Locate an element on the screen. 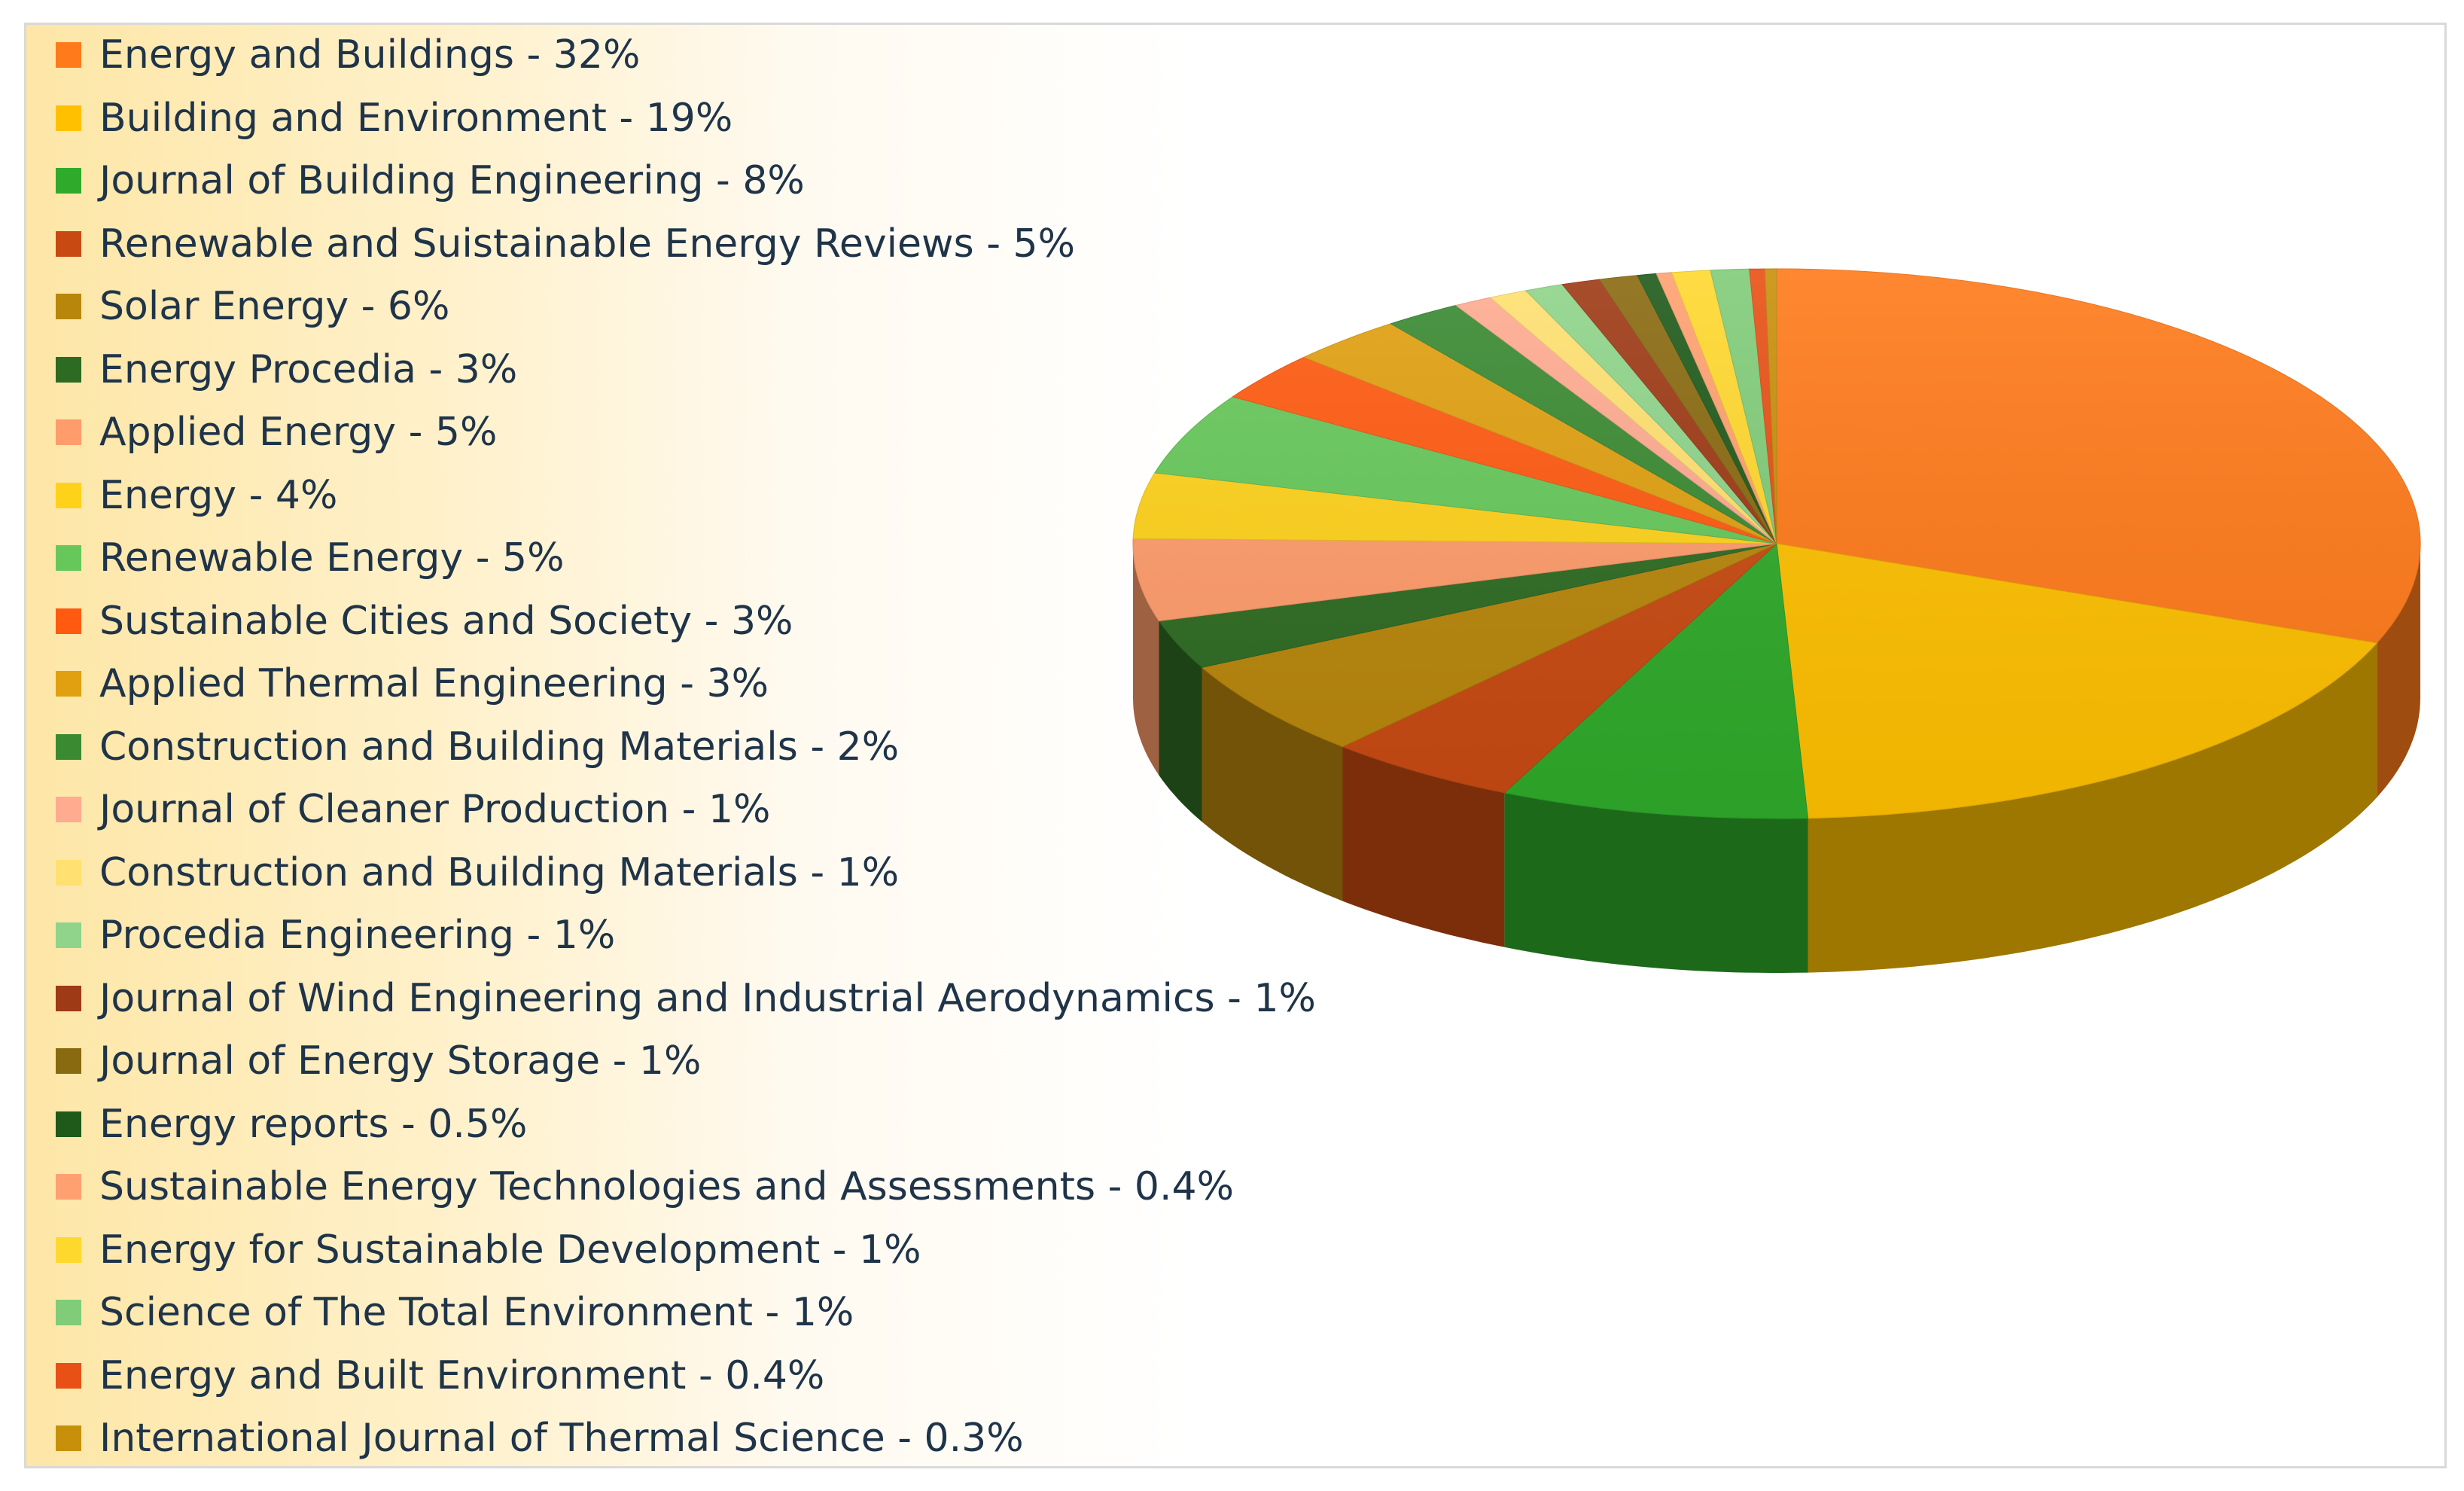 The width and height of the screenshot is (2464, 1491). legend-item: Construction and Building Materials - 2% is located at coordinates (478, 747).